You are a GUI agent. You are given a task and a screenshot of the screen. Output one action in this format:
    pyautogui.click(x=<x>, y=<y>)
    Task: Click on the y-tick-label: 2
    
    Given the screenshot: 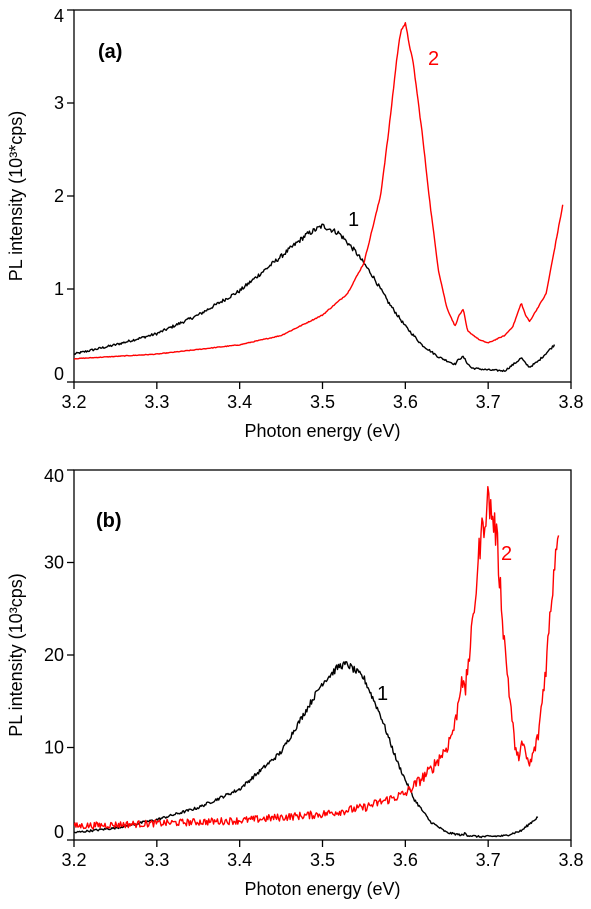 What is the action you would take?
    pyautogui.click(x=59, y=196)
    